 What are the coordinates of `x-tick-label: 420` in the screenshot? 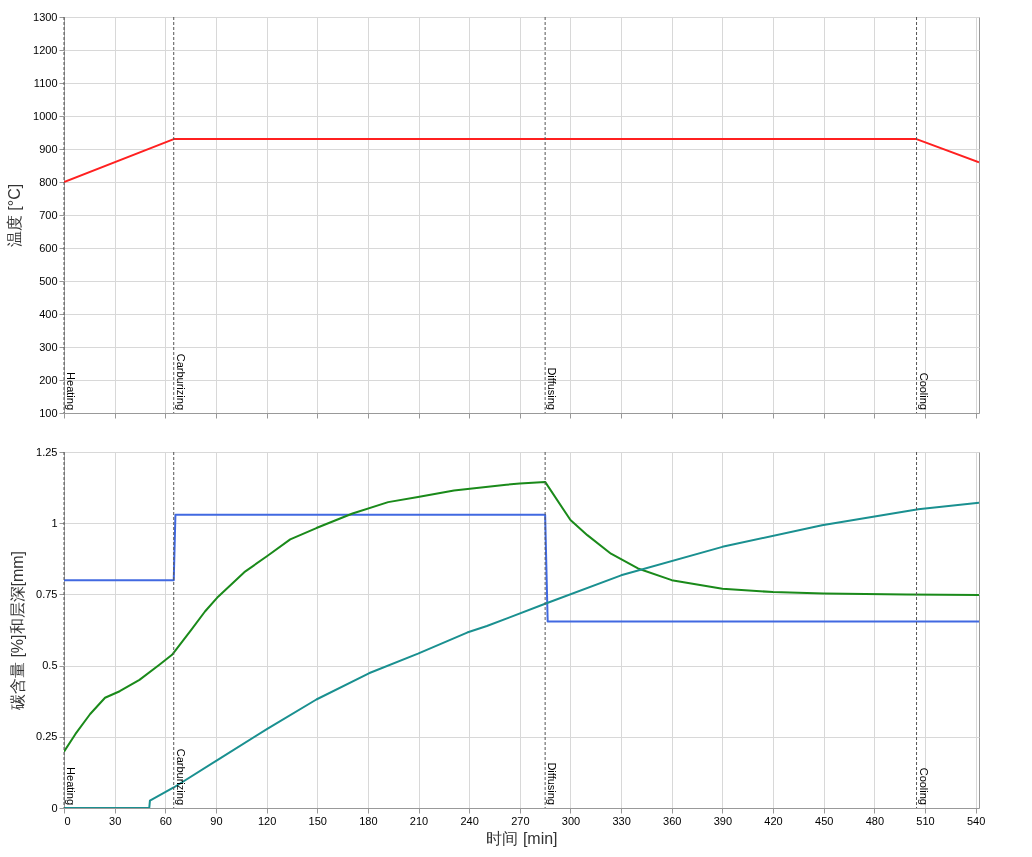 It's located at (773, 820).